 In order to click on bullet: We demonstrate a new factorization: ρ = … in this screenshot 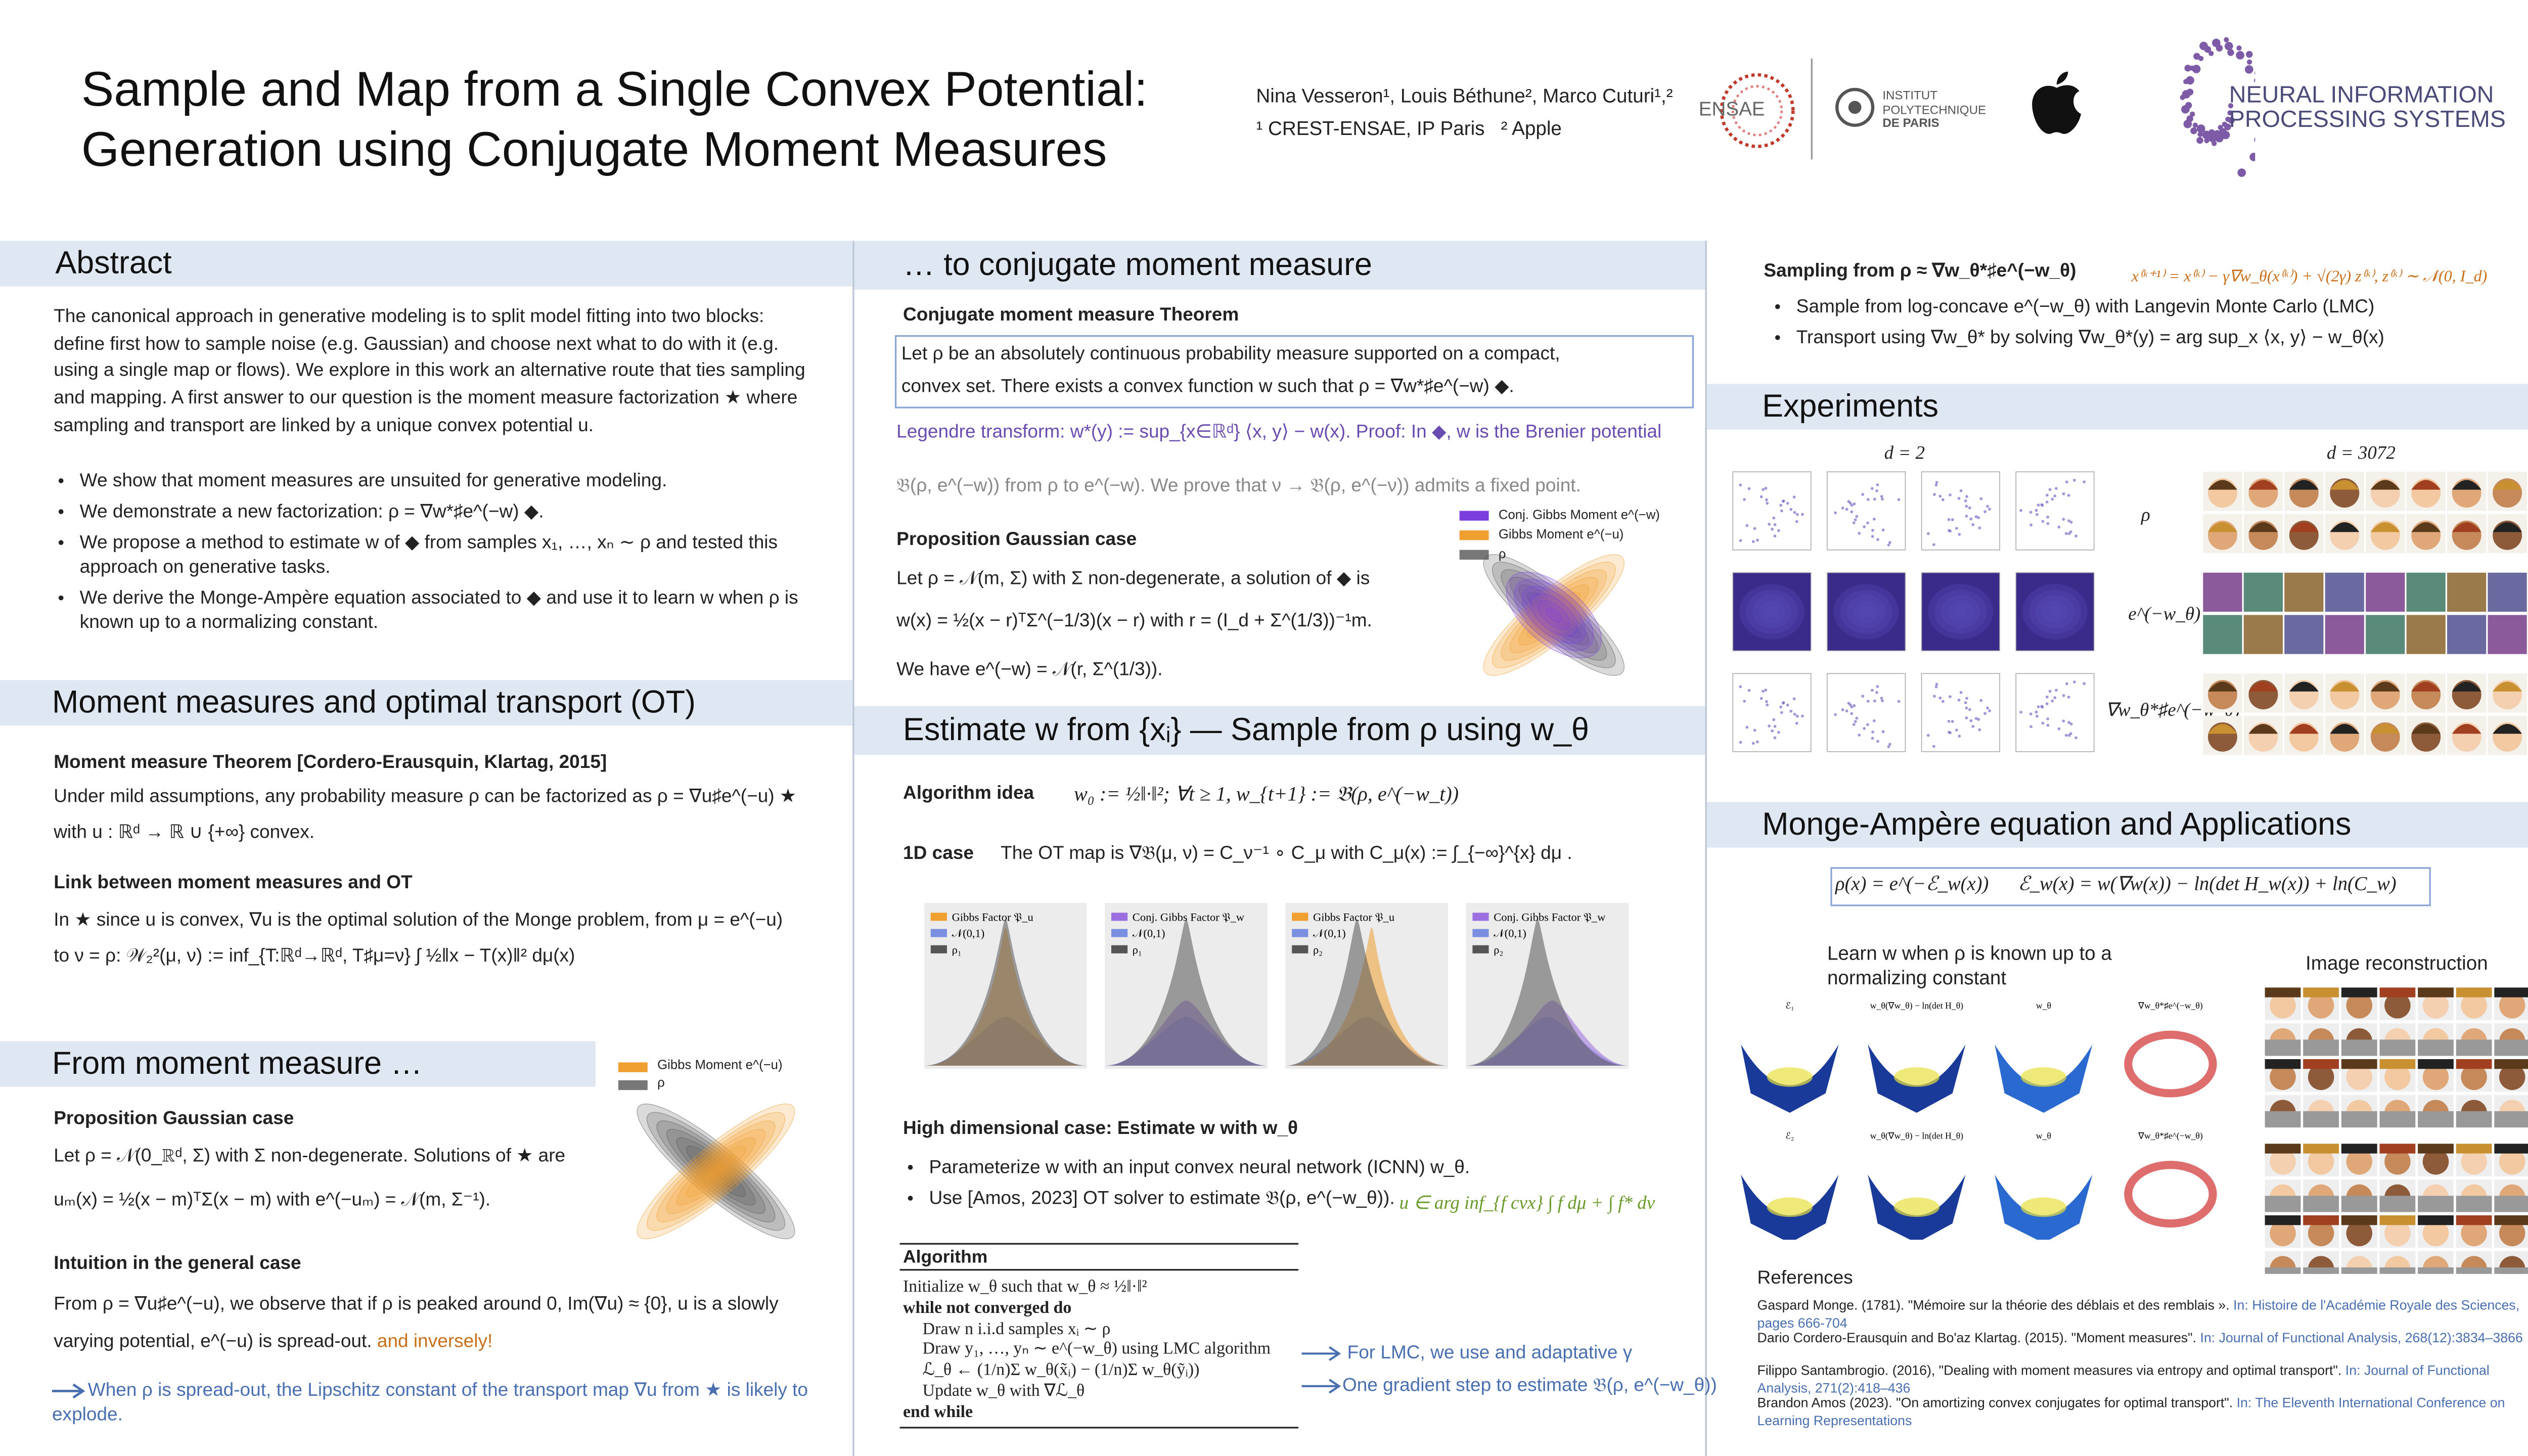, I will do `click(467, 513)`.